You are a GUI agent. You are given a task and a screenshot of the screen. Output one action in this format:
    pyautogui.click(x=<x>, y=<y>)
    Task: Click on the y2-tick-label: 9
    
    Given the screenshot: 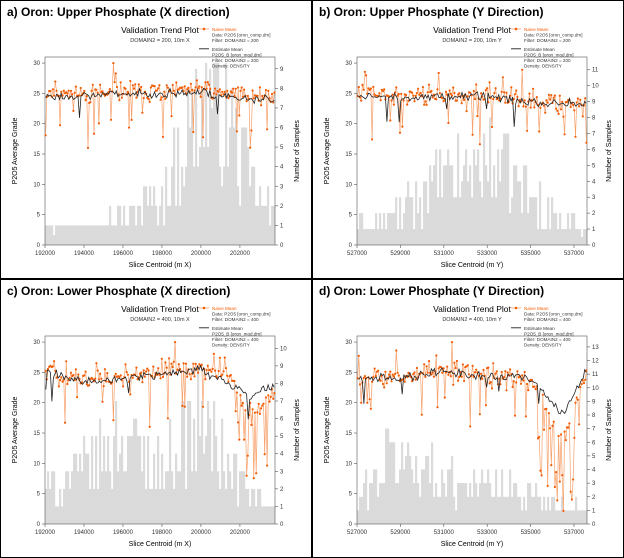 What is the action you would take?
    pyautogui.click(x=594, y=103)
    